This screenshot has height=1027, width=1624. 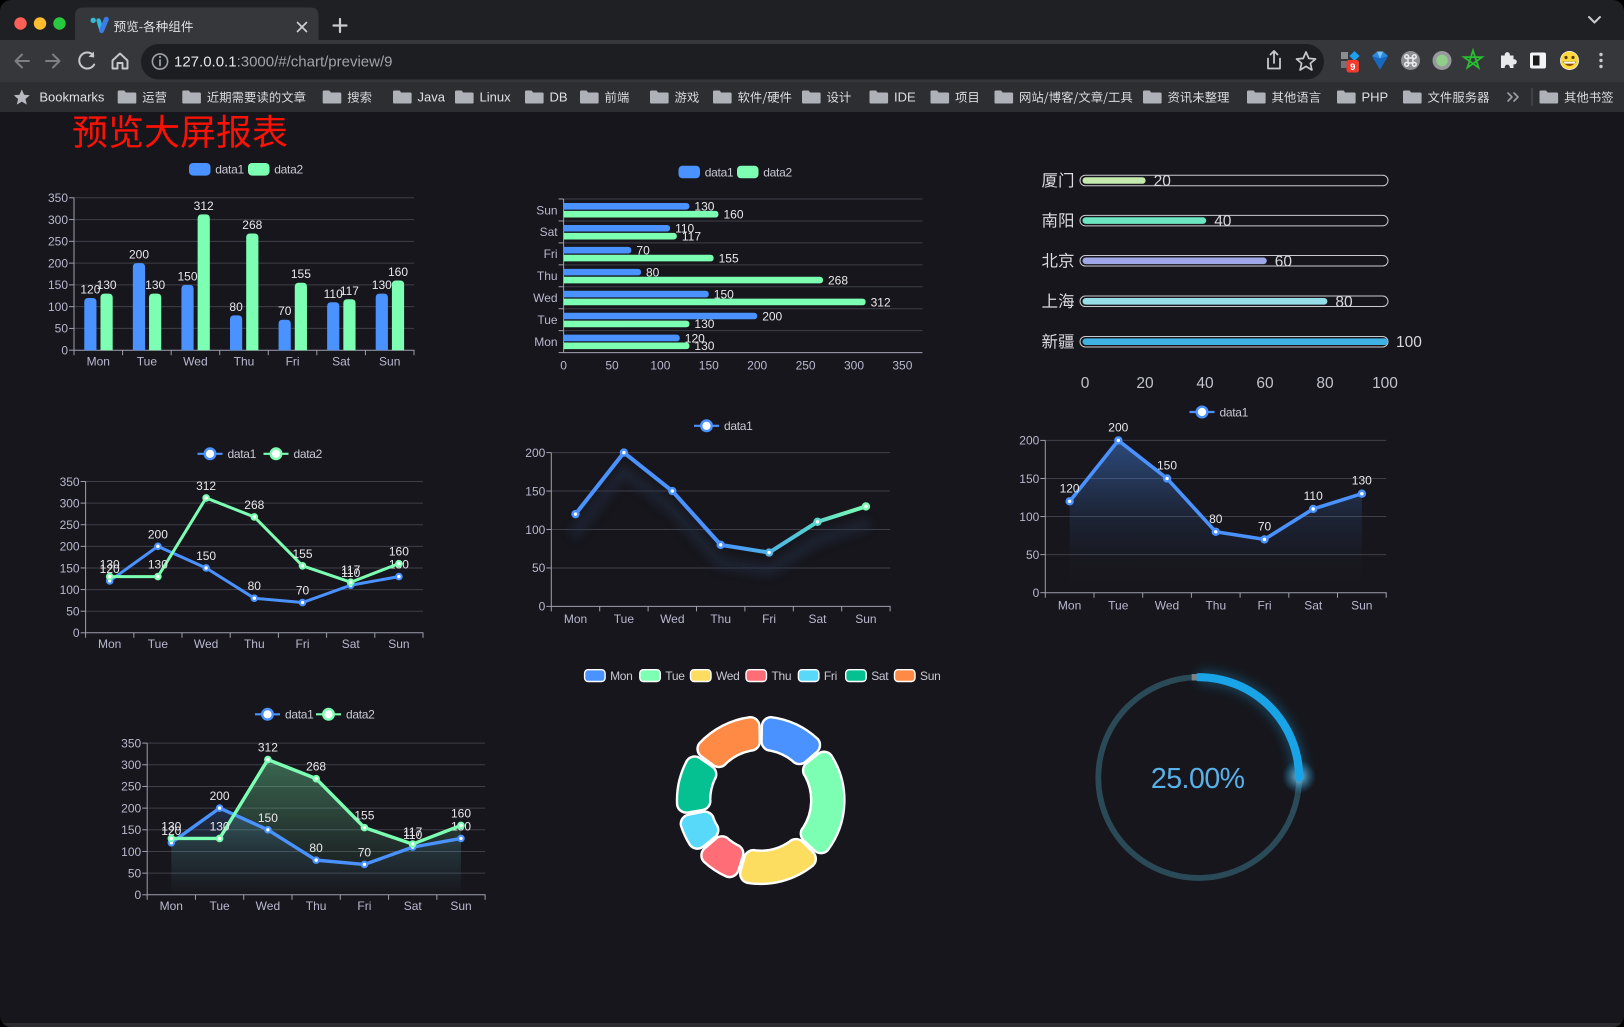 I want to click on svg-text: Linux, so click(x=496, y=97).